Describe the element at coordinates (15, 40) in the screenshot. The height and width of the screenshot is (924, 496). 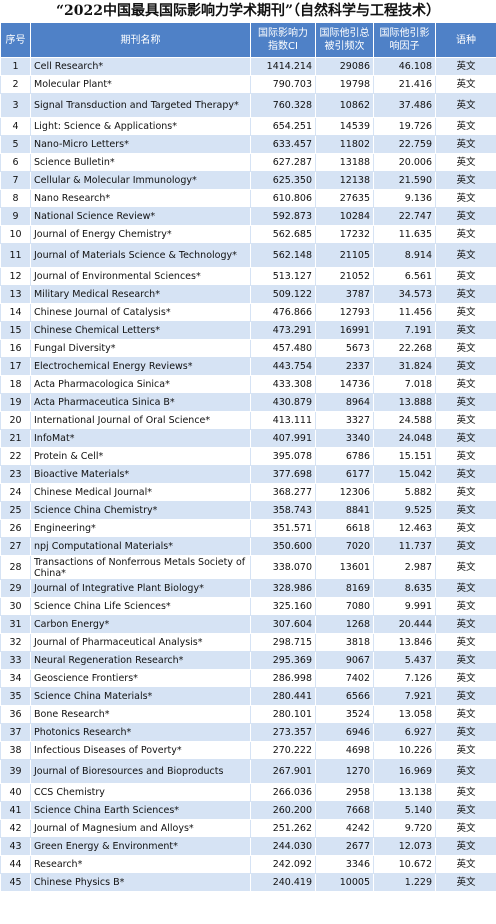
I see `header-cell: 序号` at that location.